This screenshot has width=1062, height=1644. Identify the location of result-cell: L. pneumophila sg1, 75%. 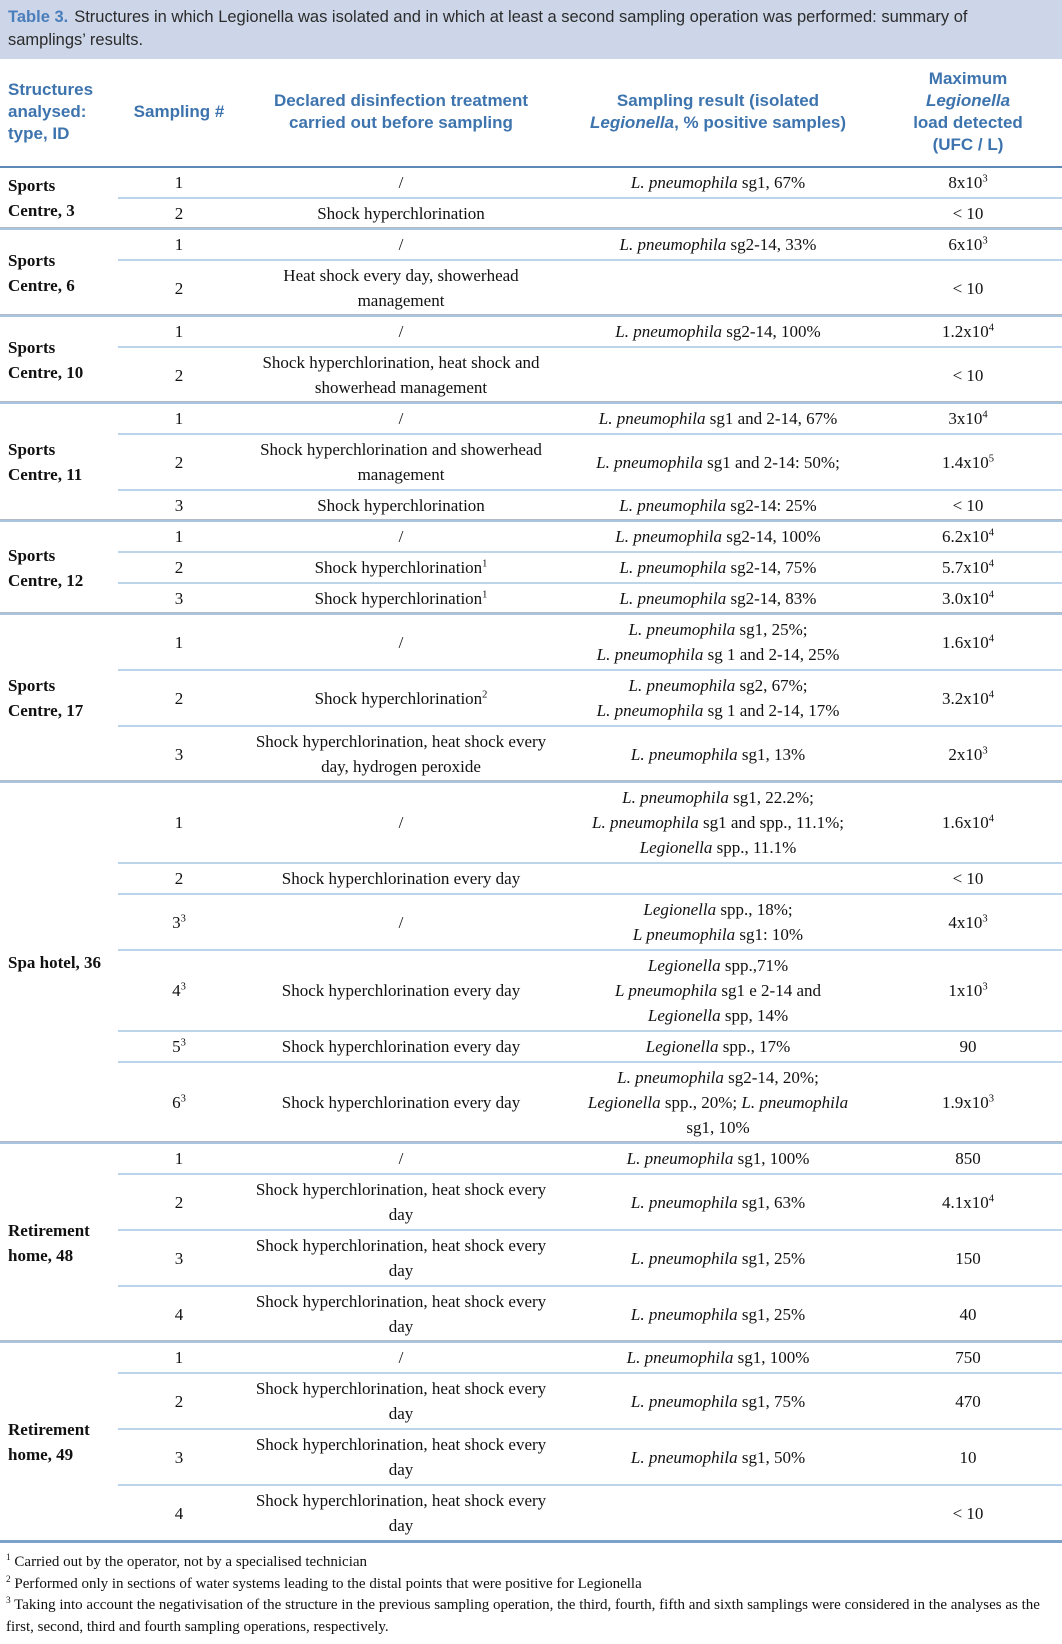
(718, 1400).